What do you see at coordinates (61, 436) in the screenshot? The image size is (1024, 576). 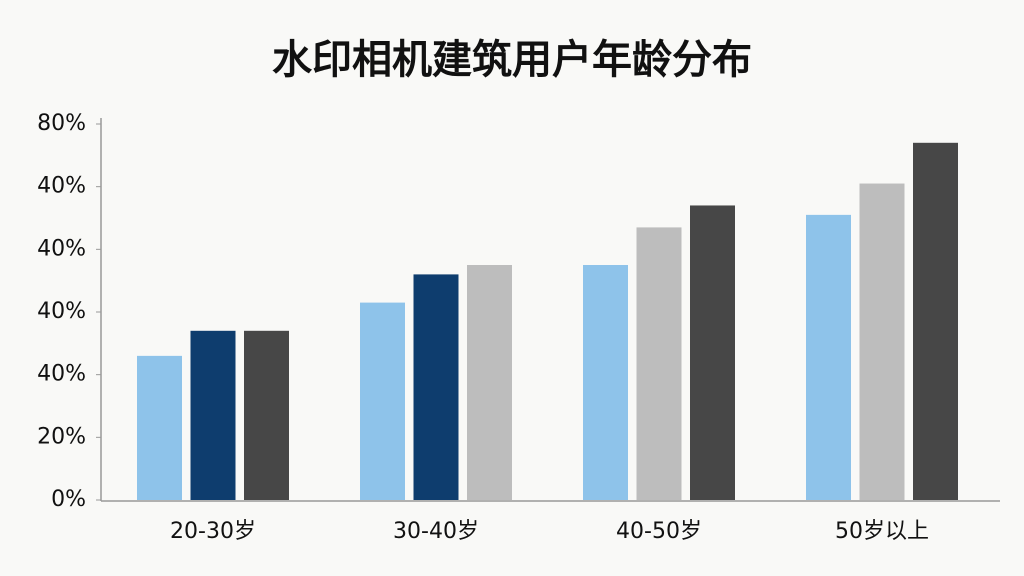 I see `y-tick-label: 20%` at bounding box center [61, 436].